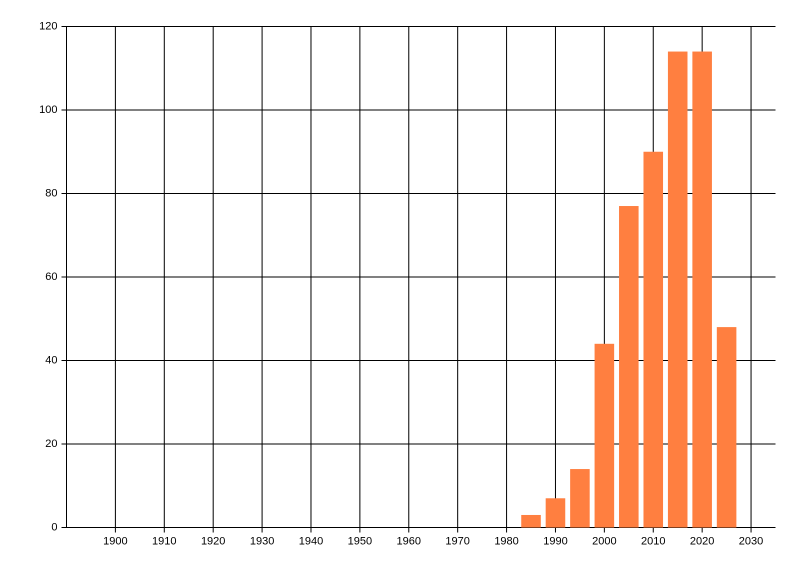 This screenshot has width=800, height=576. Describe the element at coordinates (702, 541) in the screenshot. I see `x-tick-label: 2020` at that location.